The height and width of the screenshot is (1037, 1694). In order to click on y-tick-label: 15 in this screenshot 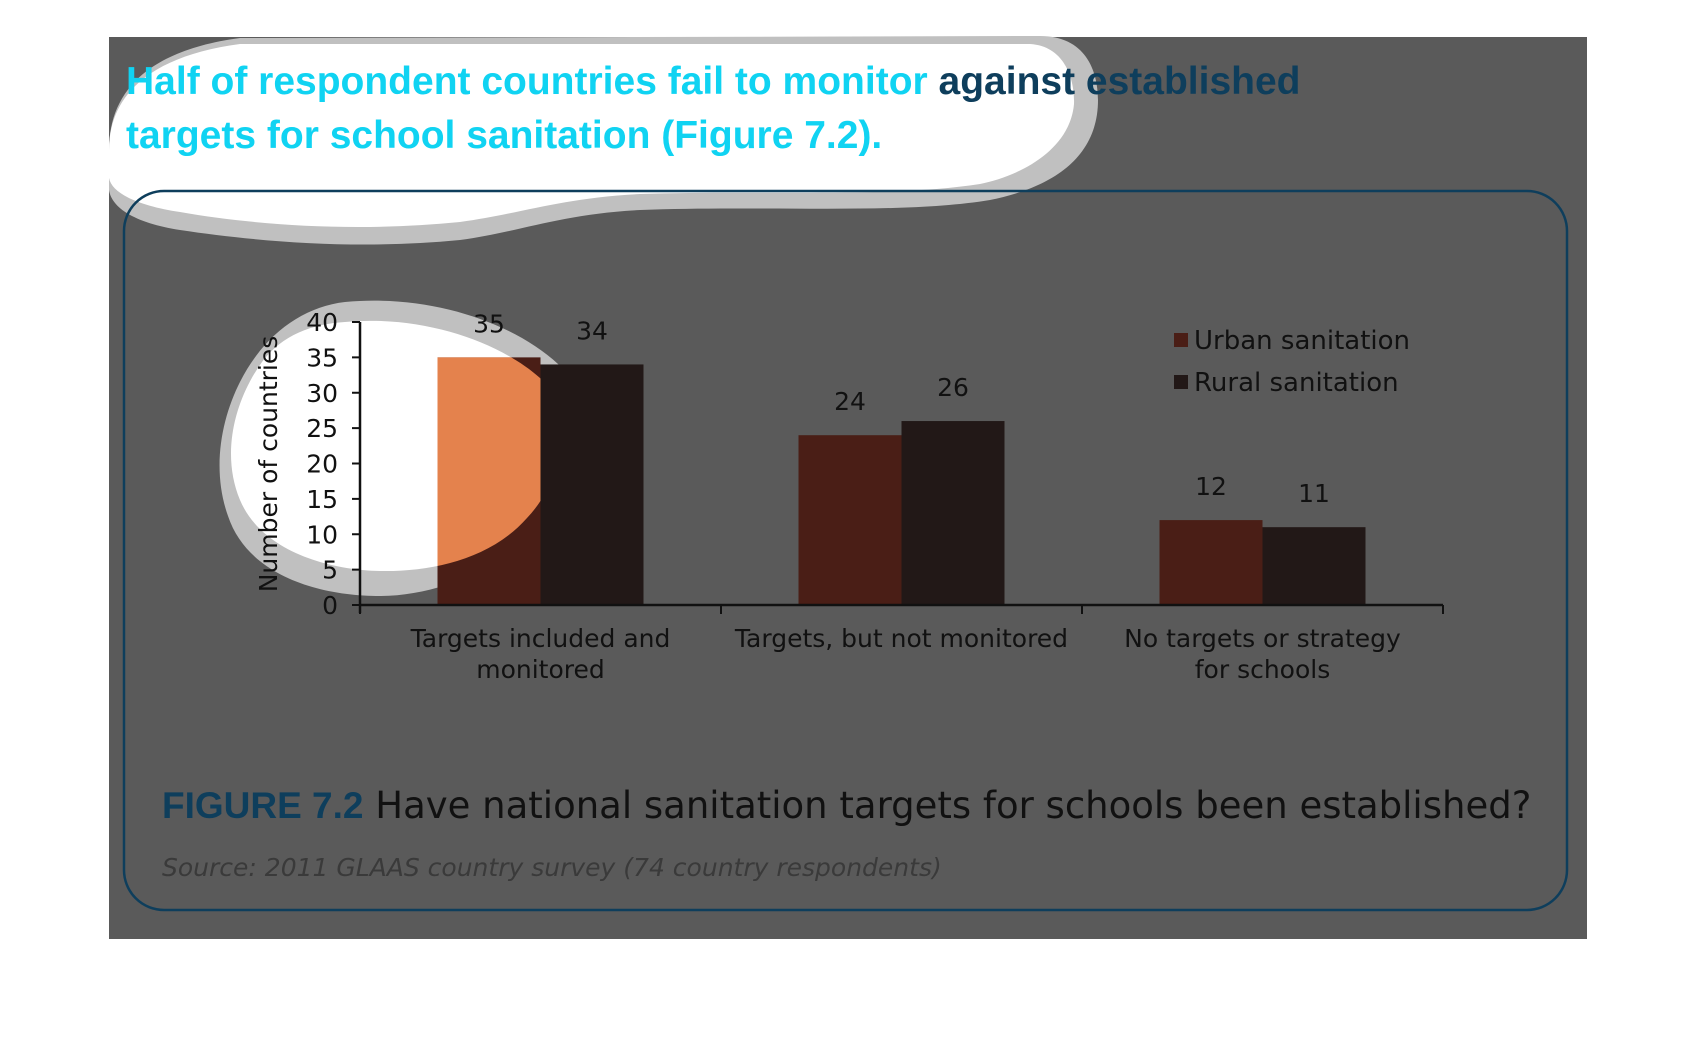, I will do `click(322, 499)`.